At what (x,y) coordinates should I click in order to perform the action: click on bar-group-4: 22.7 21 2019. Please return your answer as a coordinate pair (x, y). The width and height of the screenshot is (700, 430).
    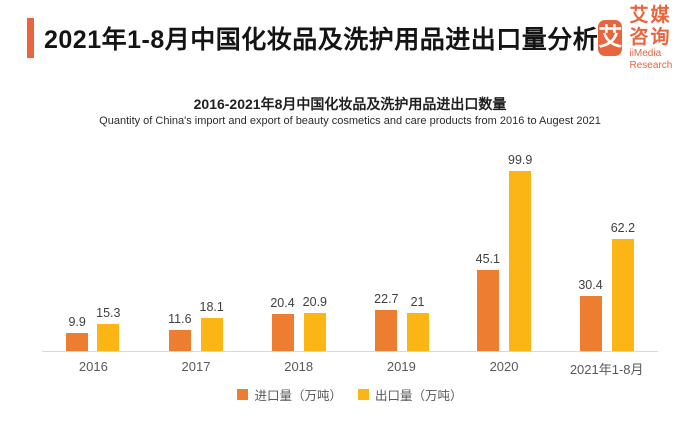
    Looking at the image, I should click on (401, 273).